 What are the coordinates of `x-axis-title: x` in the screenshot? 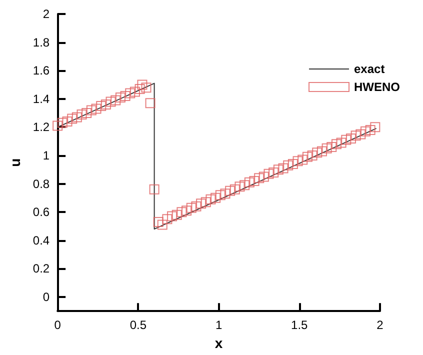 It's located at (218, 343).